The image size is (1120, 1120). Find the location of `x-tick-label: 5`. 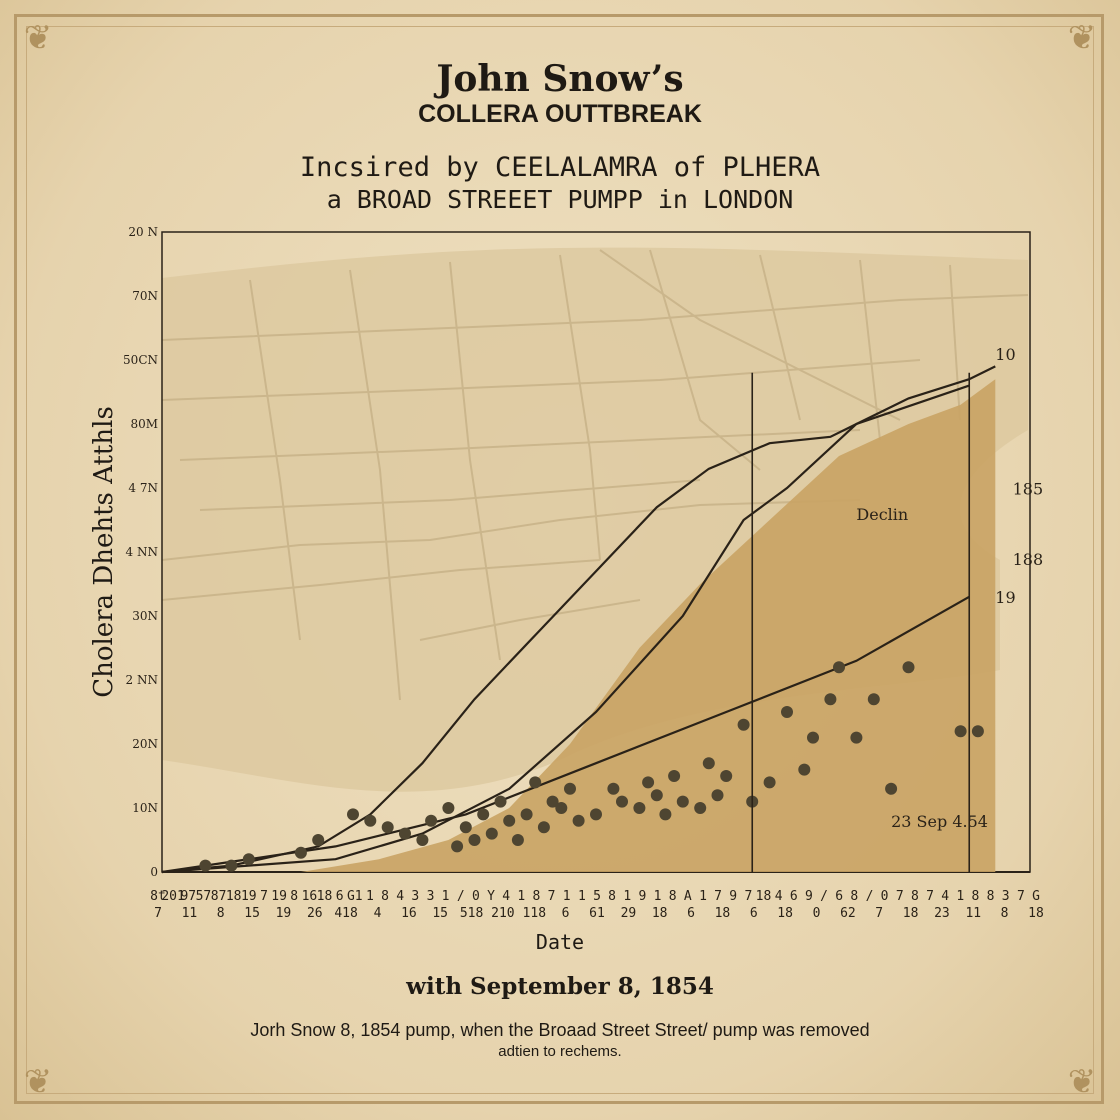

x-tick-label: 5 is located at coordinates (597, 896).